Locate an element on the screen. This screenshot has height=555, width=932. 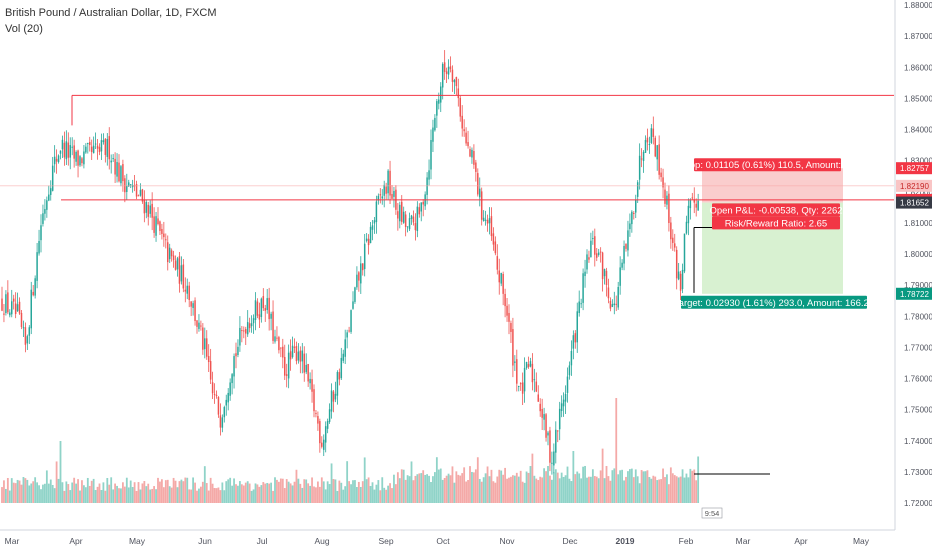
position-zones is located at coordinates (772, 231).